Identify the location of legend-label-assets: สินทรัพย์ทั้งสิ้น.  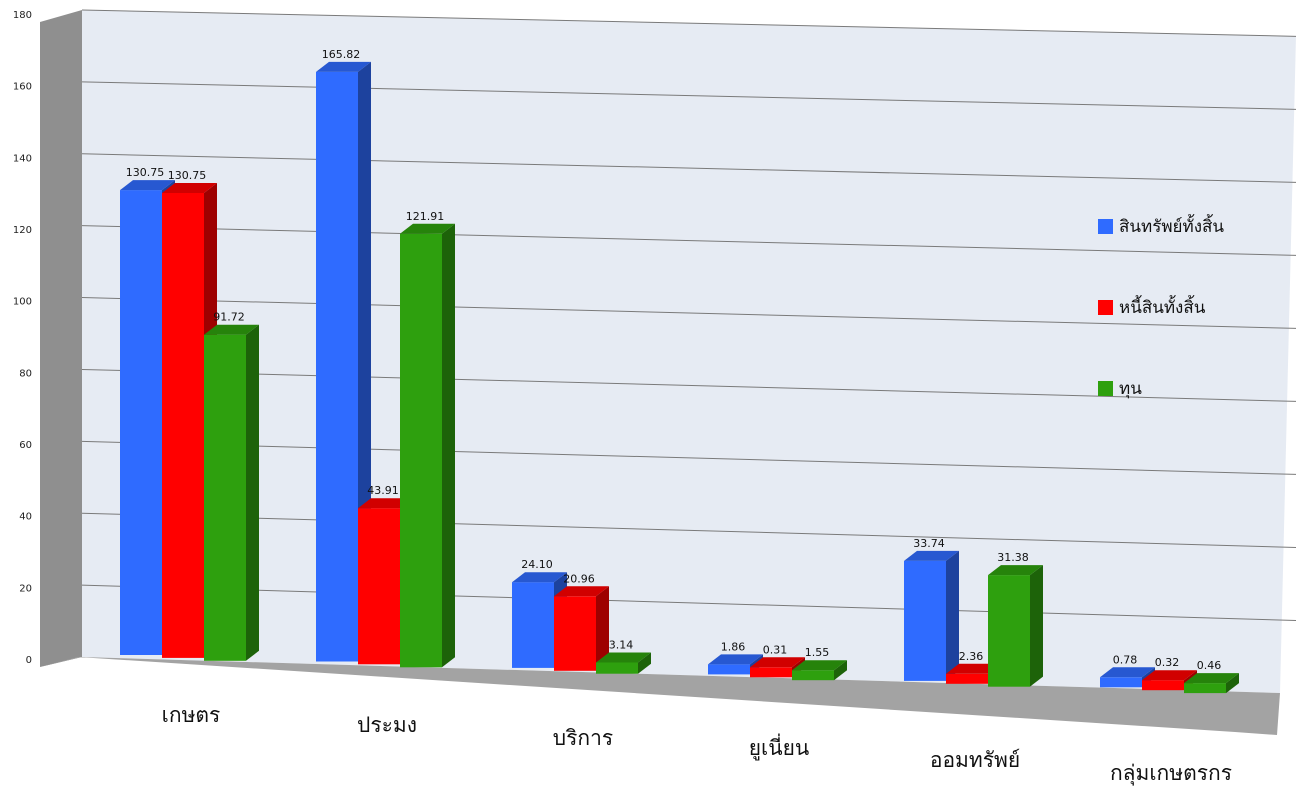
(1172, 226).